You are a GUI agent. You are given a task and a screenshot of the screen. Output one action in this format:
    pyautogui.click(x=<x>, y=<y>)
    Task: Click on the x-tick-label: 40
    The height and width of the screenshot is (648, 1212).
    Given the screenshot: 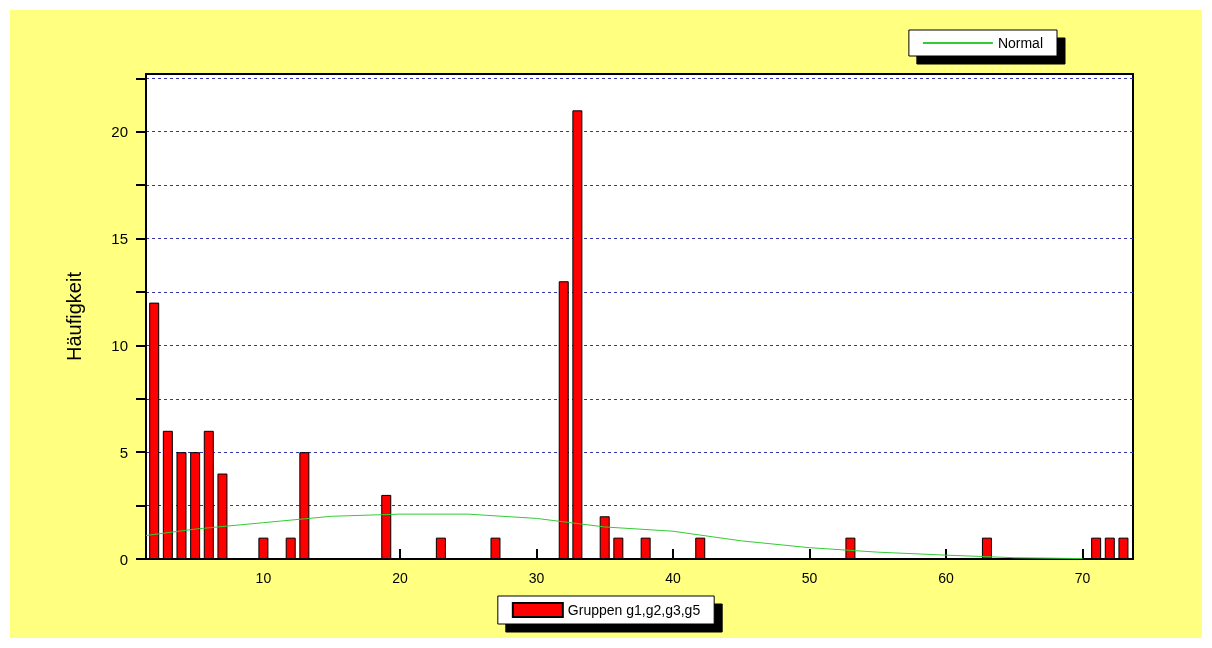 What is the action you would take?
    pyautogui.click(x=673, y=578)
    